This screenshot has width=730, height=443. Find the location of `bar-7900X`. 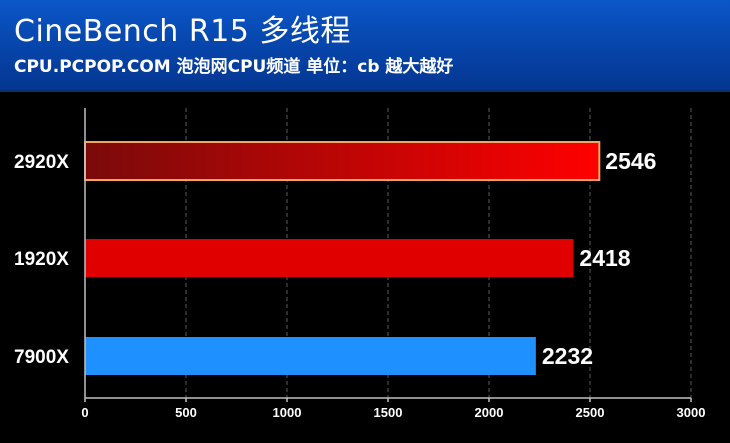

bar-7900X is located at coordinates (310, 356).